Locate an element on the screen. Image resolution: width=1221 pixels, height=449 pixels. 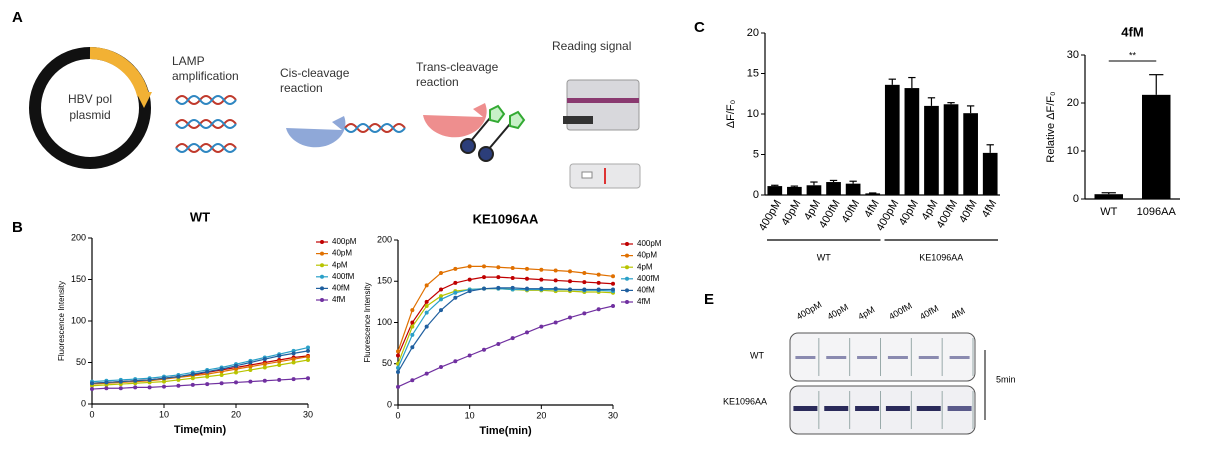
gel-row-label: KE1096AA is located at coordinates (745, 401).